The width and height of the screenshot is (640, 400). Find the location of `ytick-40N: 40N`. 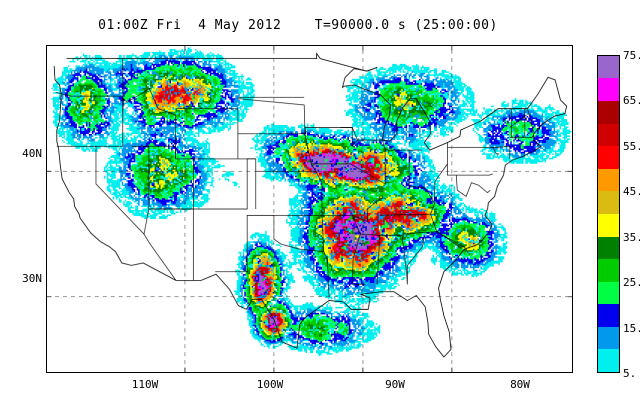

ytick-40N: 40N is located at coordinates (32, 153).